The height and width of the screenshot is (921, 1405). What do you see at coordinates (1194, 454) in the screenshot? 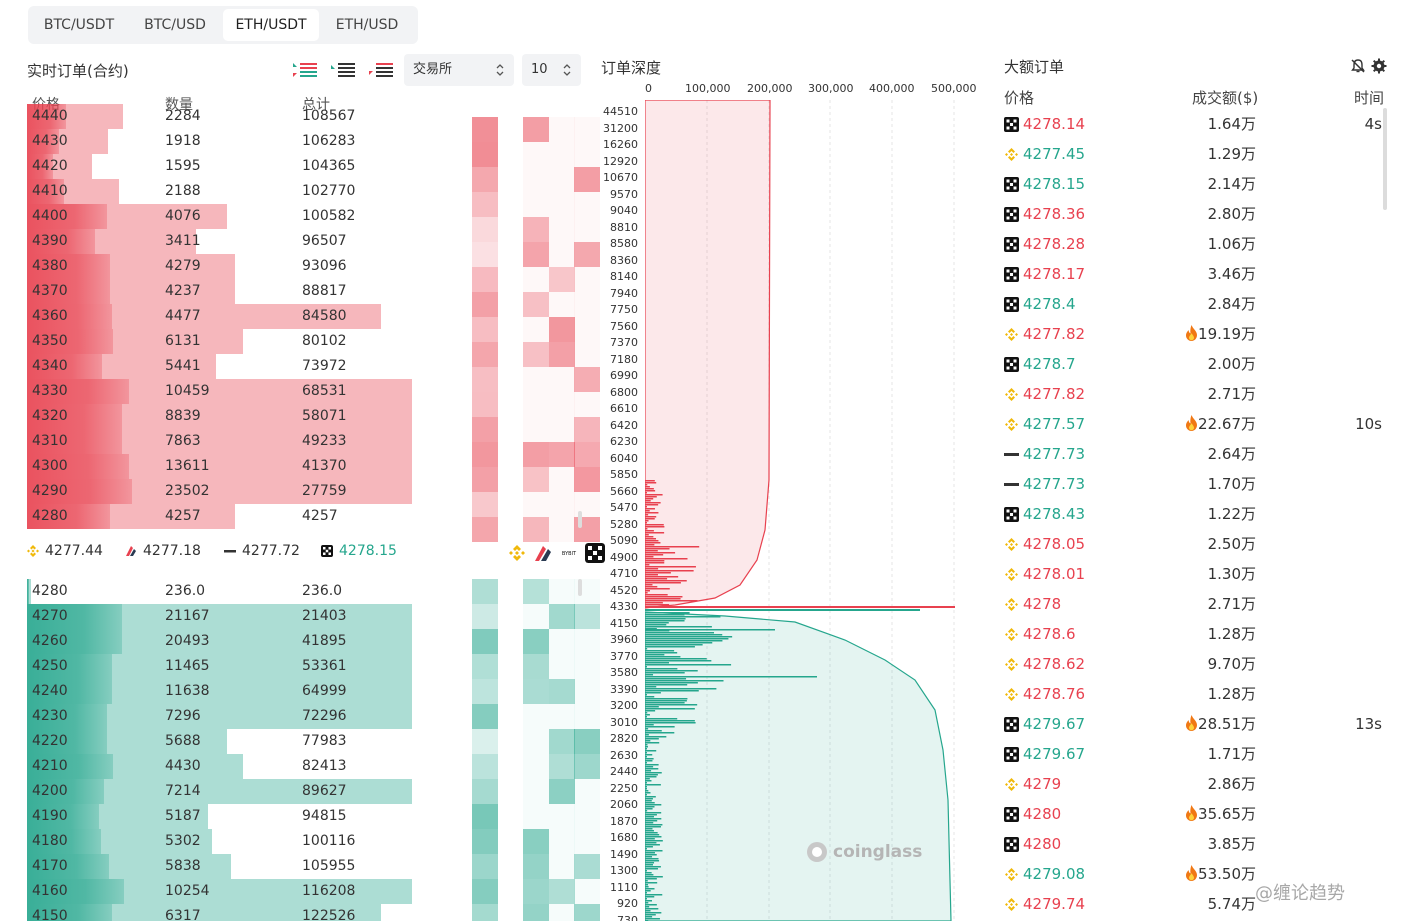
I see `large-order-row: 4277.73 2.64万` at bounding box center [1194, 454].